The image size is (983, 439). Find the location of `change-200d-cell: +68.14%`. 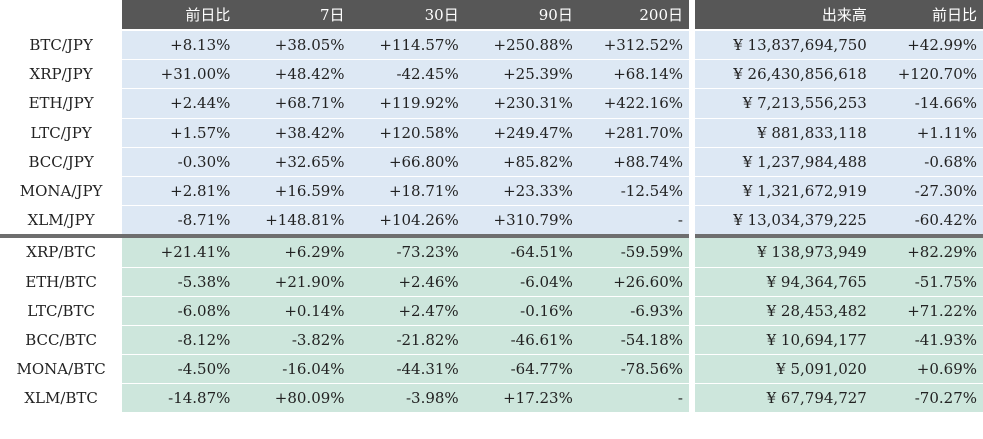

change-200d-cell: +68.14% is located at coordinates (635, 74).